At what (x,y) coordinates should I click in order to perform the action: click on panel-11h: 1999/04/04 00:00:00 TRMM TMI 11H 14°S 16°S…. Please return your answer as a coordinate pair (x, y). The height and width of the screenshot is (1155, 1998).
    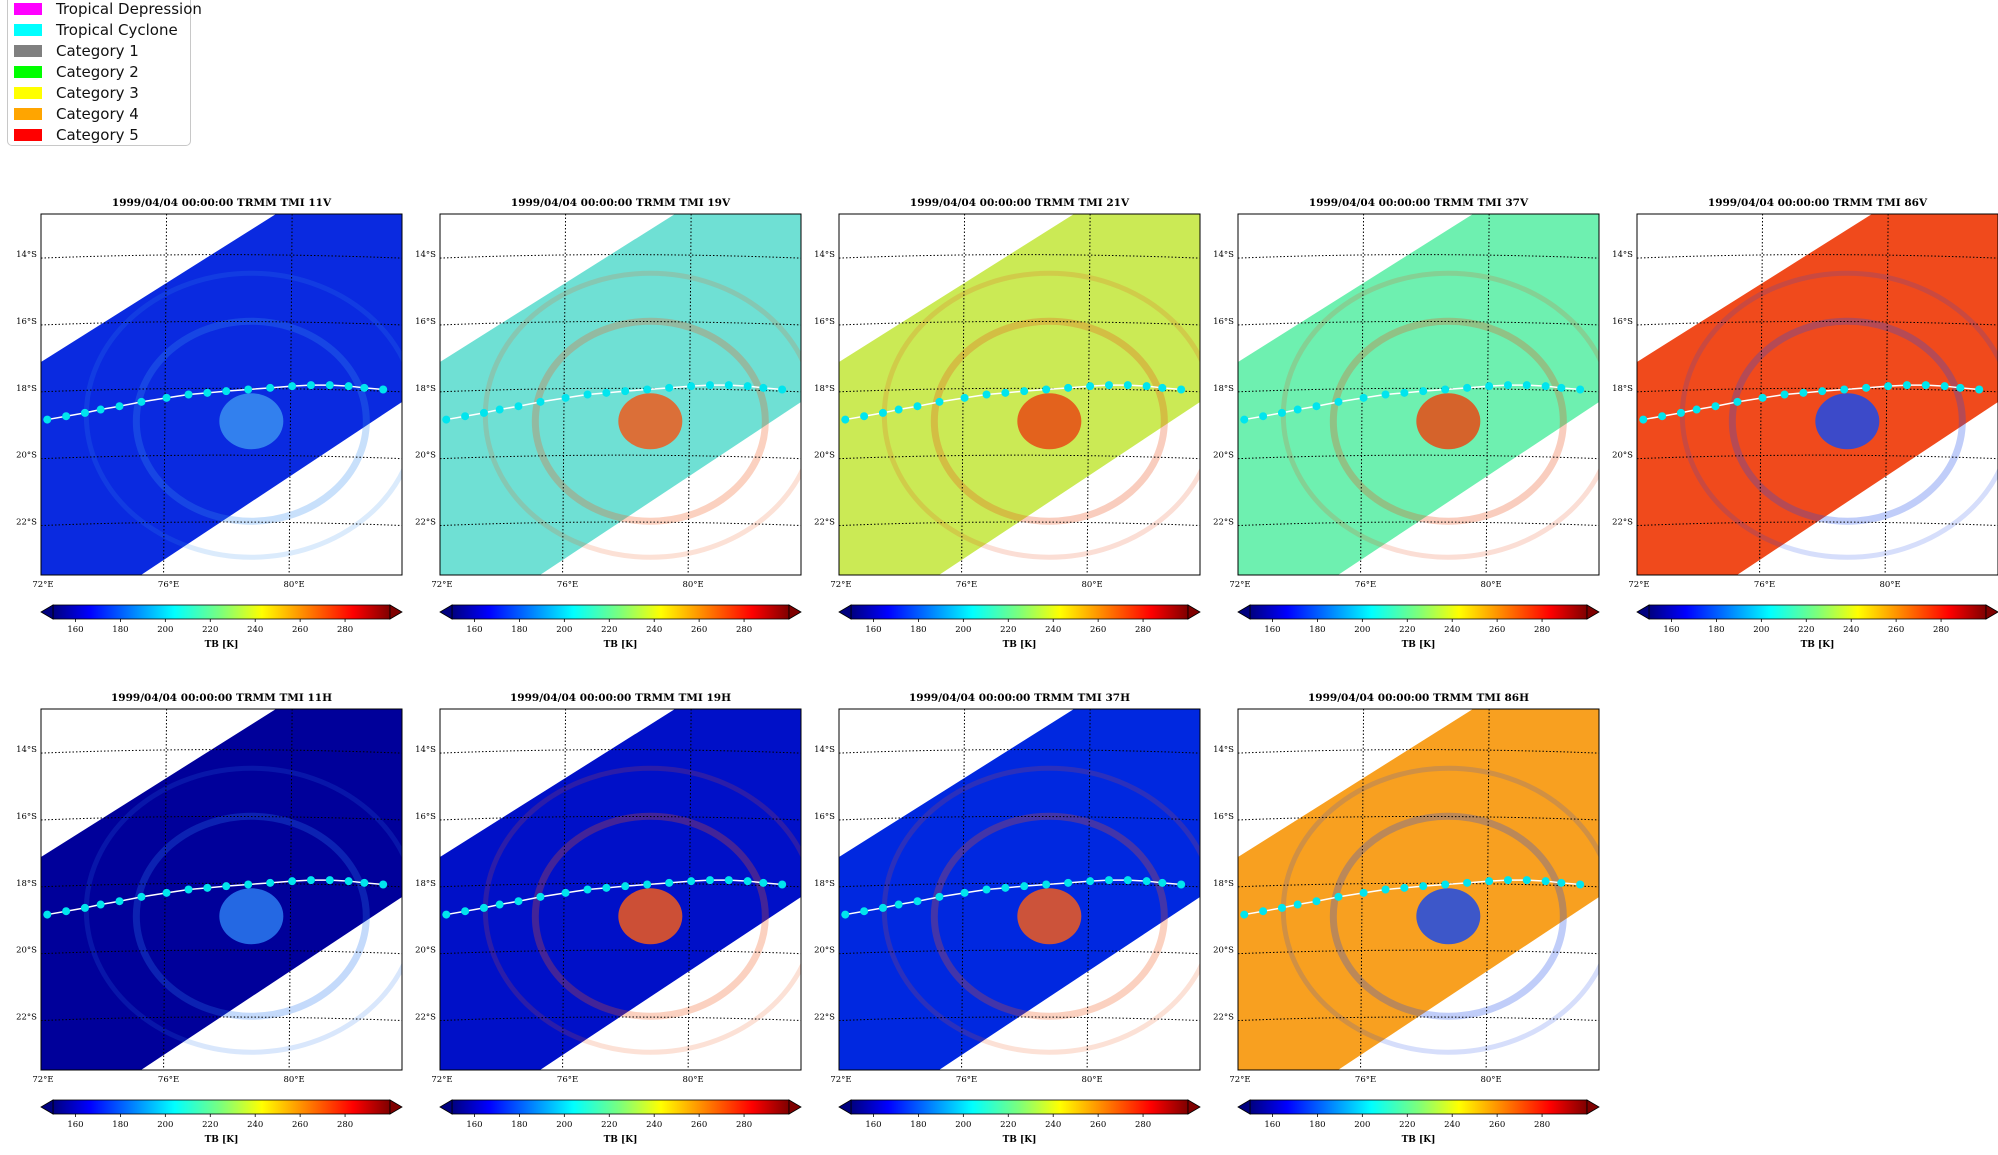
    Looking at the image, I should click on (209, 918).